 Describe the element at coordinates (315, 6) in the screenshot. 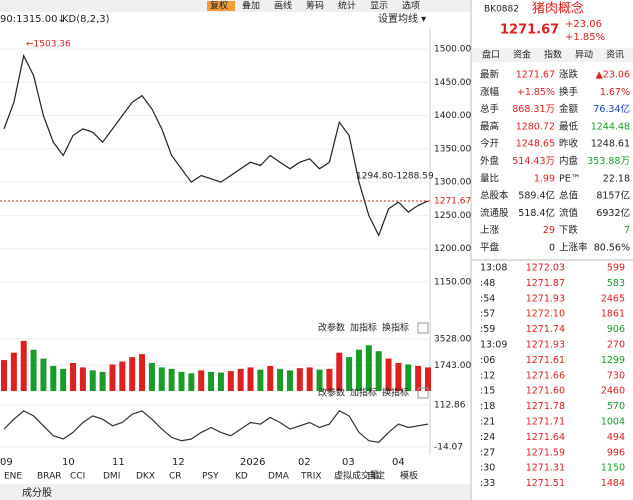

I see `toolbar-button: 筹码` at that location.